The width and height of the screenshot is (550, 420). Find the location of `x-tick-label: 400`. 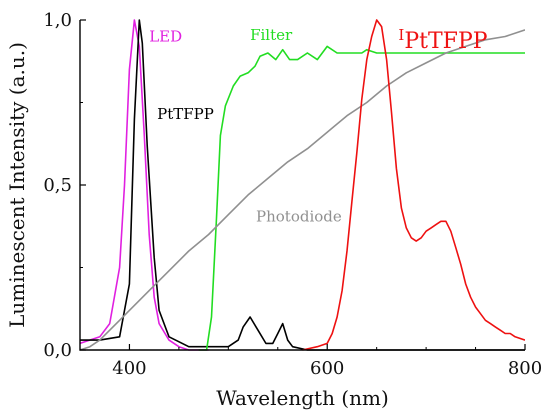

x-tick-label: 400 is located at coordinates (129, 368).